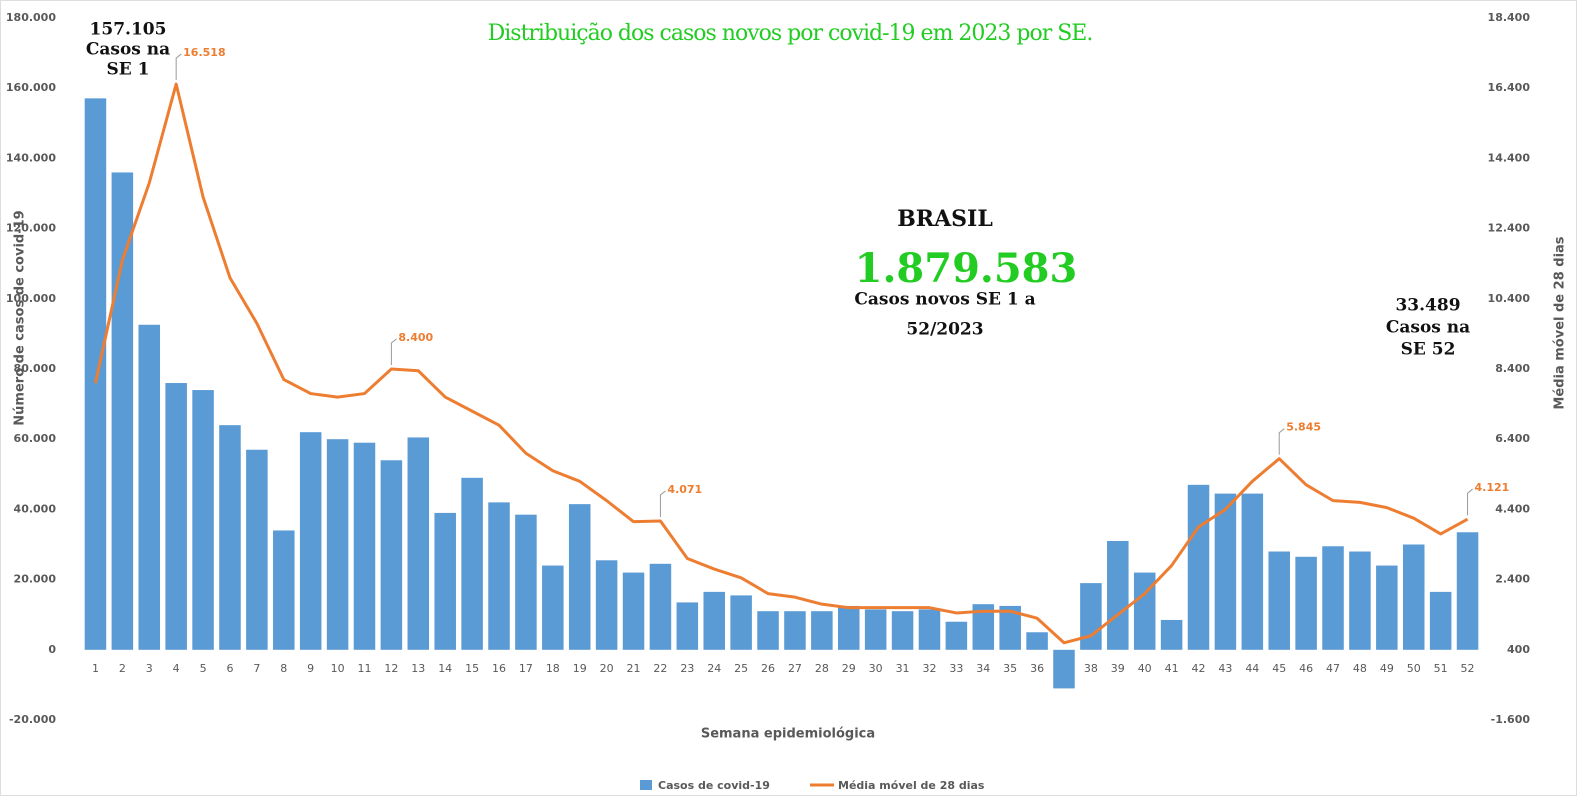 Image resolution: width=1577 pixels, height=796 pixels. What do you see at coordinates (203, 668) in the screenshot?
I see `x-tick-label: 5` at bounding box center [203, 668].